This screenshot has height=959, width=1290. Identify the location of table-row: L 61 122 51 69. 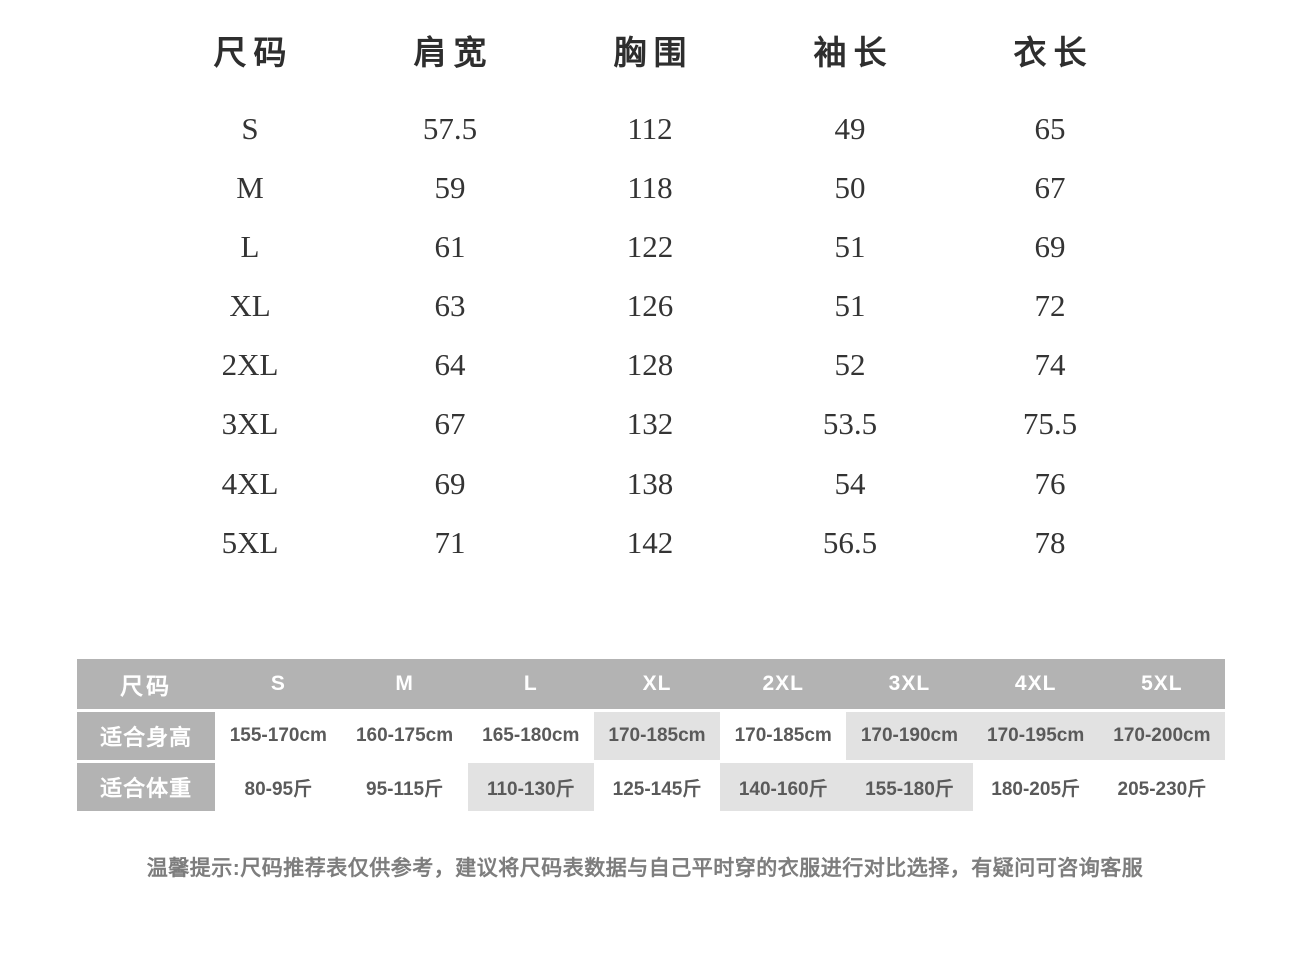
(650, 247).